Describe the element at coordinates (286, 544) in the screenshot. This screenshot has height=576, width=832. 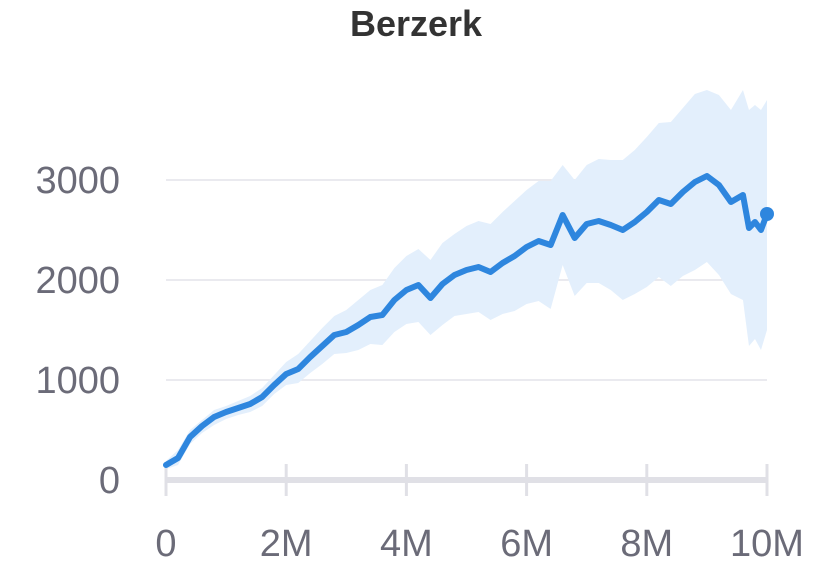
I see `x-tick-label: 2M` at that location.